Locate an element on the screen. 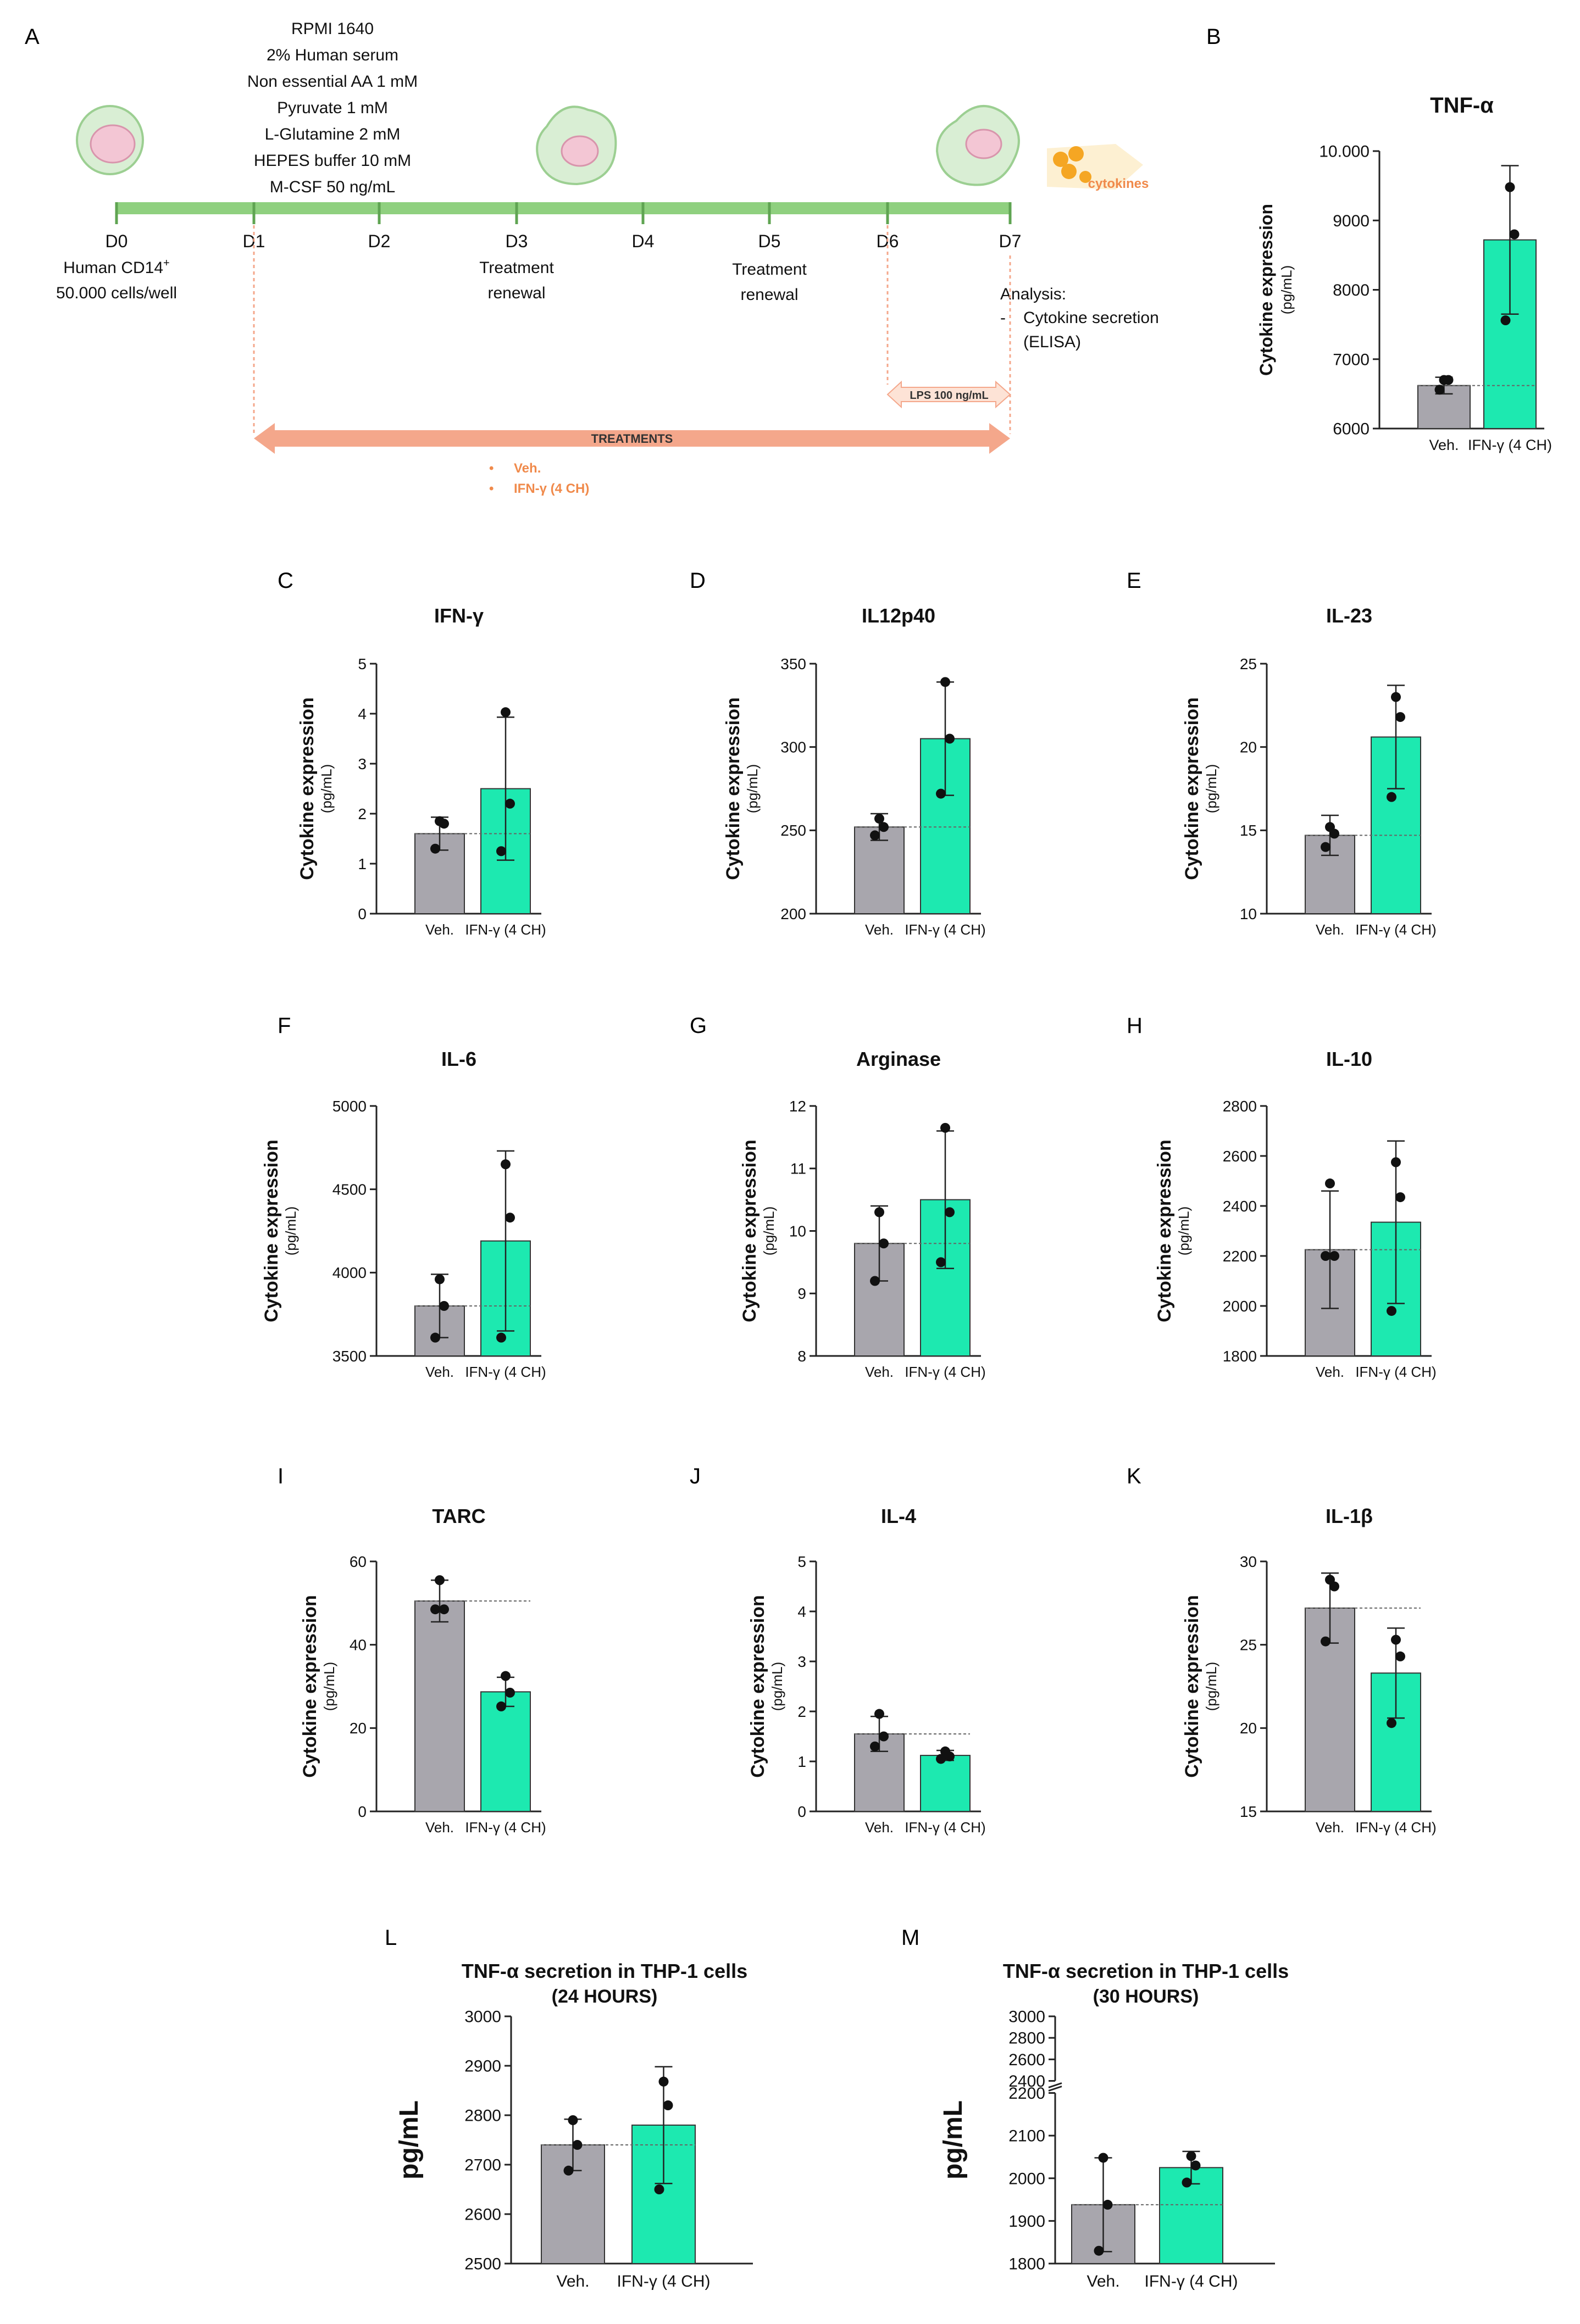 The height and width of the screenshot is (2324, 1580). y-tick-label: 1800 is located at coordinates (1026, 2264).